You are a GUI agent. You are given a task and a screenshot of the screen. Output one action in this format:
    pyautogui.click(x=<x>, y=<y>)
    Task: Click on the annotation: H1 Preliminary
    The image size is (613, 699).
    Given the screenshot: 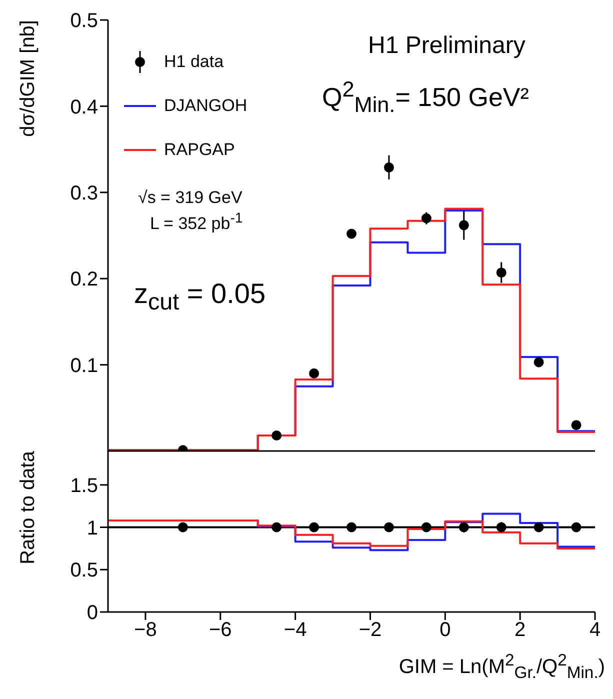 What is the action you would take?
    pyautogui.click(x=447, y=45)
    